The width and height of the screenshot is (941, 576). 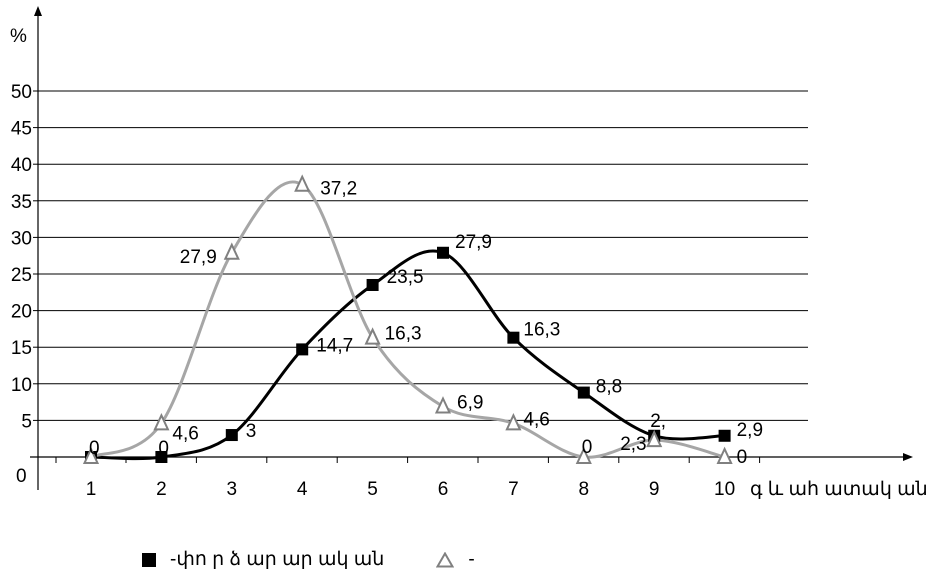 I want to click on y-tick-label: 5, so click(x=26, y=421).